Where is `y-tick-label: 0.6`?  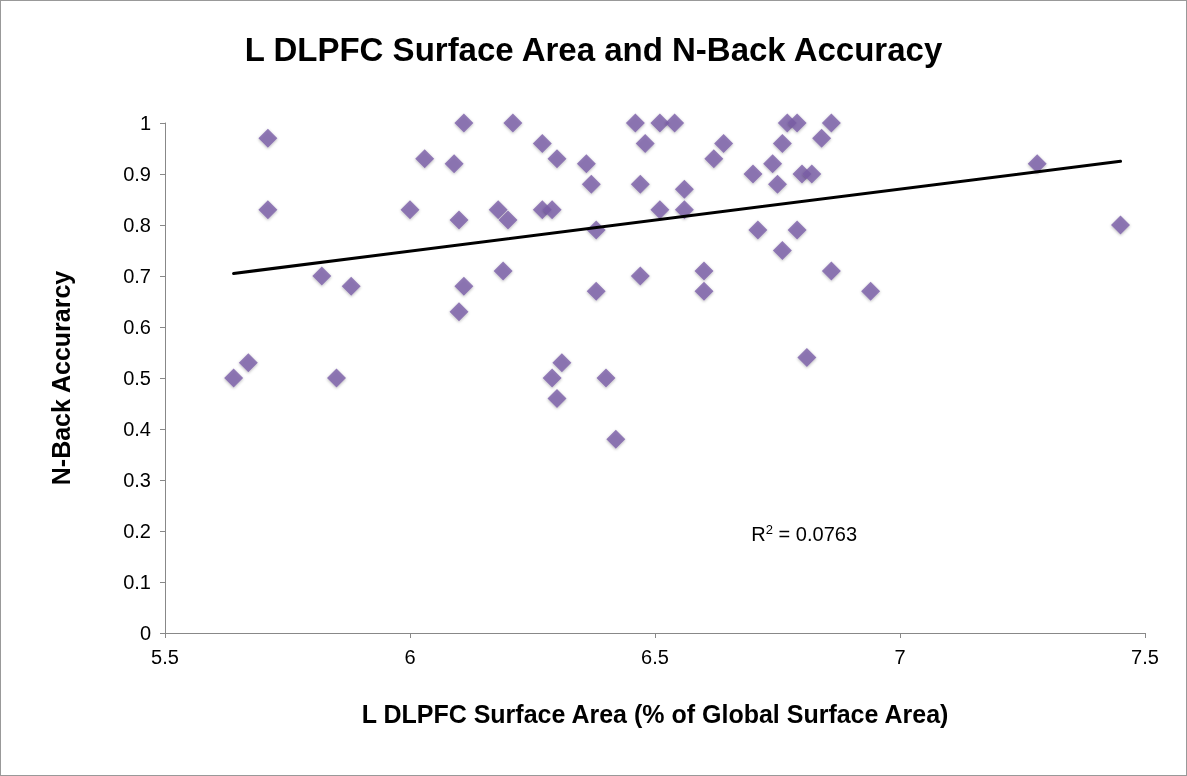
y-tick-label: 0.6 is located at coordinates (137, 327).